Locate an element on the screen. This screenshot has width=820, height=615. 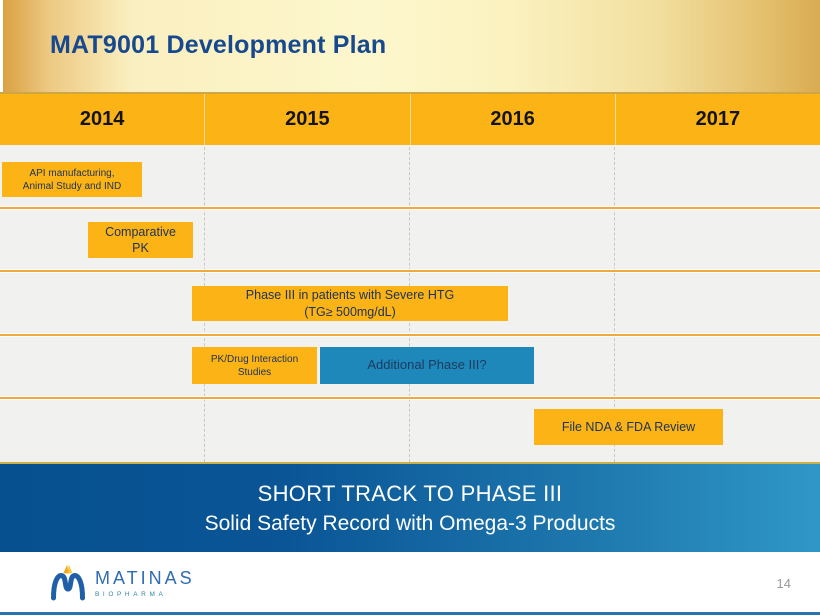
page-number: 14 is located at coordinates (783, 583).